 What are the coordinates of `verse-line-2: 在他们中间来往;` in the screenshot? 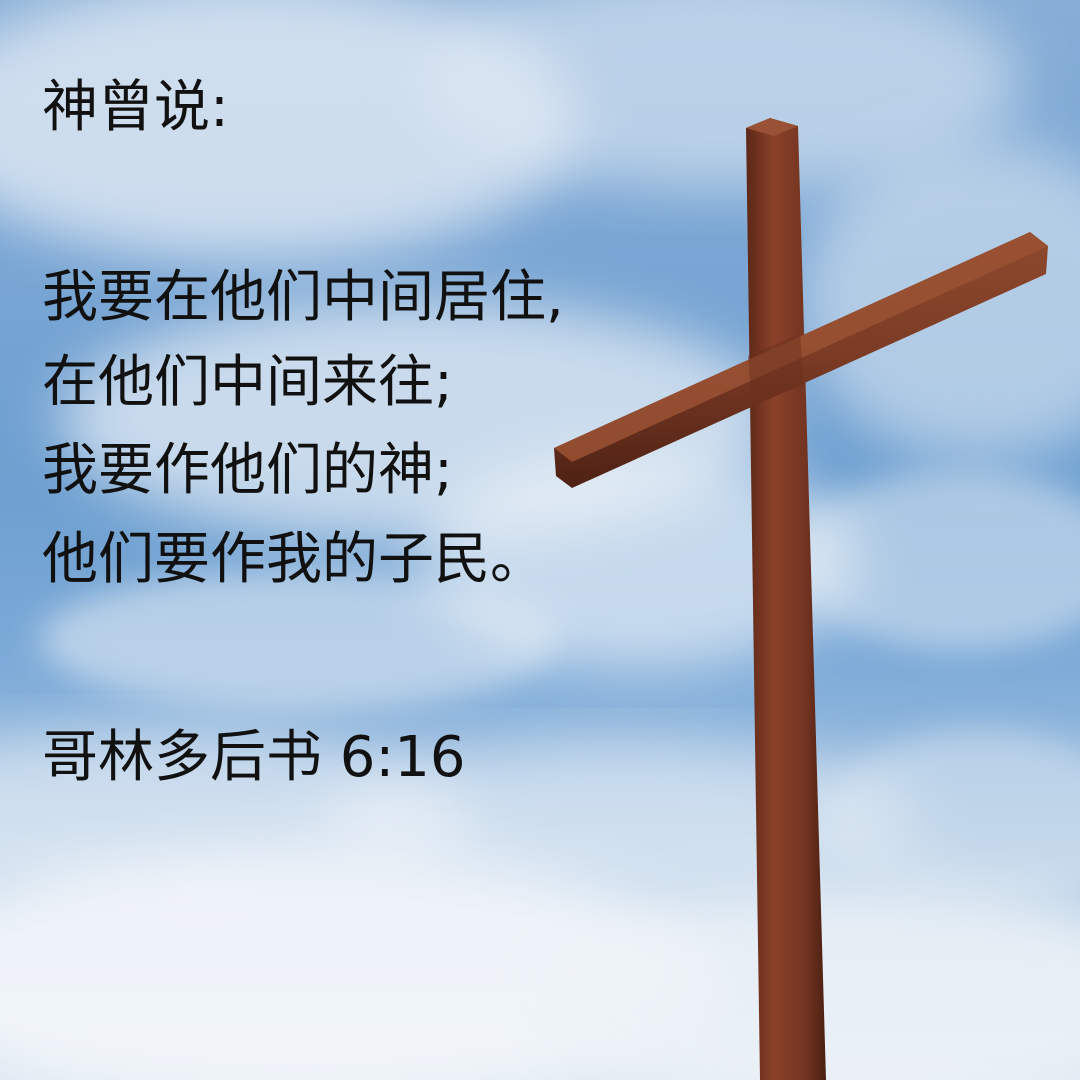 It's located at (247, 382).